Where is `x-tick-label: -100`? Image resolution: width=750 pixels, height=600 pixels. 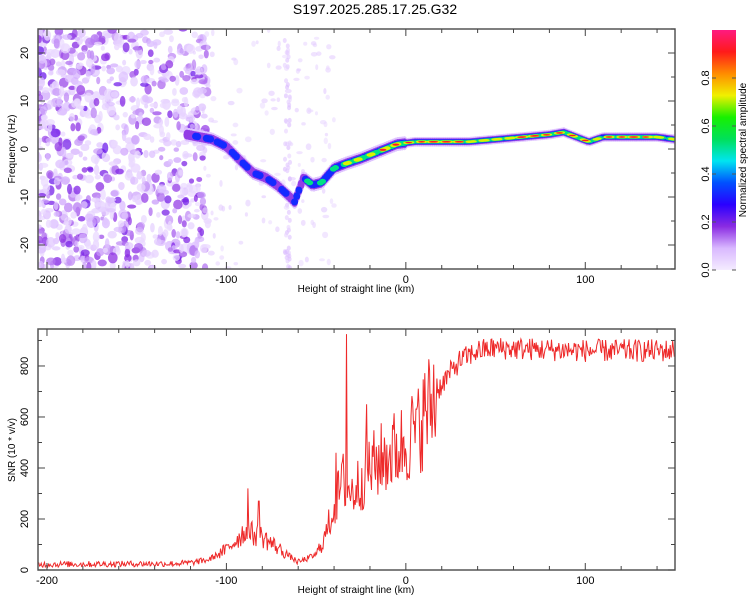 x-tick-label: -100 is located at coordinates (226, 581).